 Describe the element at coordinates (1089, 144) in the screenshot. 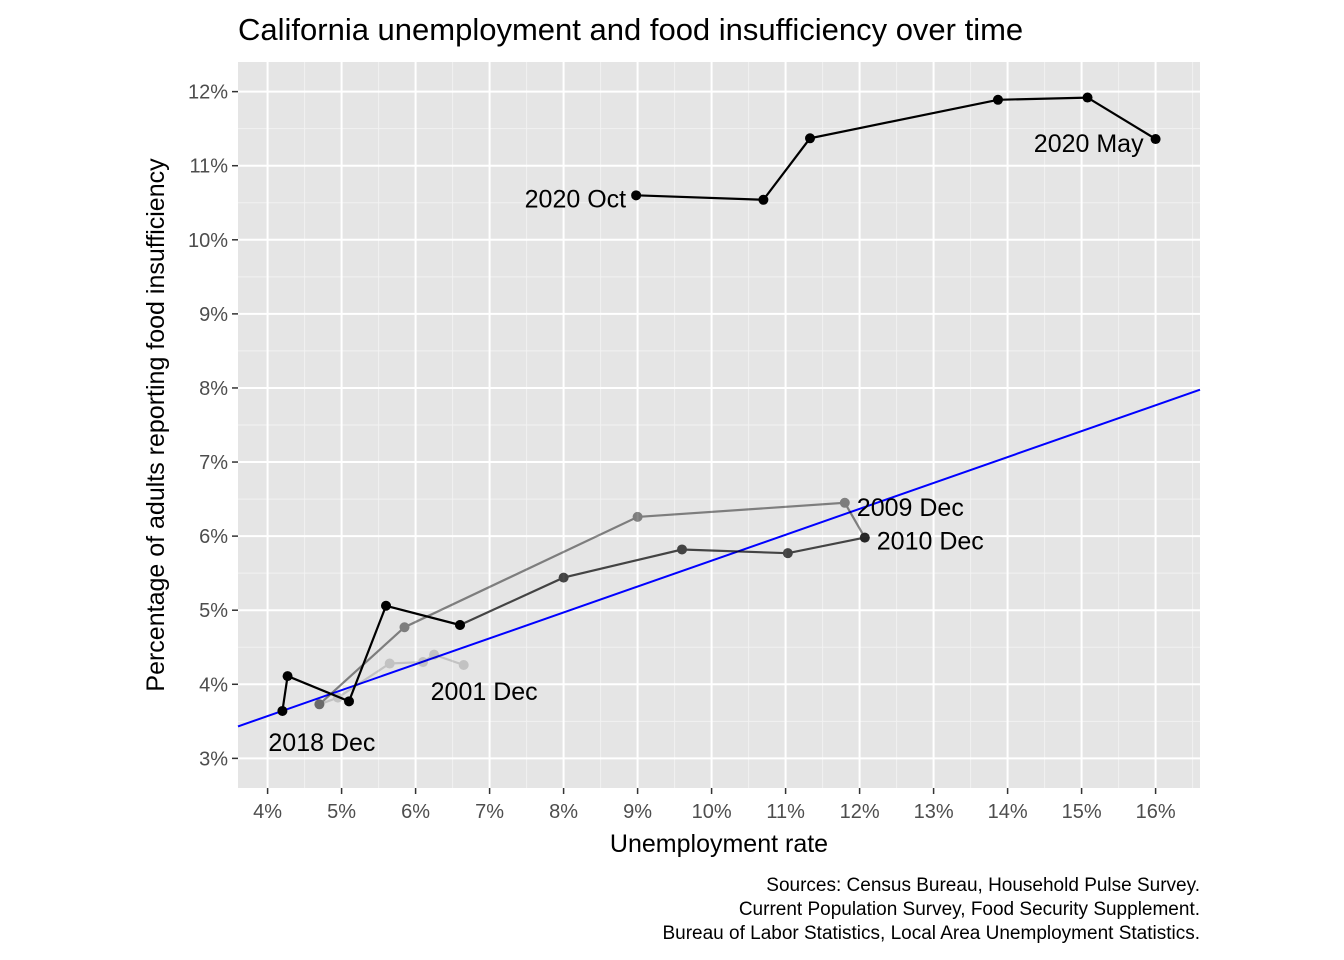

I see `annotation-label: 2020 May` at that location.